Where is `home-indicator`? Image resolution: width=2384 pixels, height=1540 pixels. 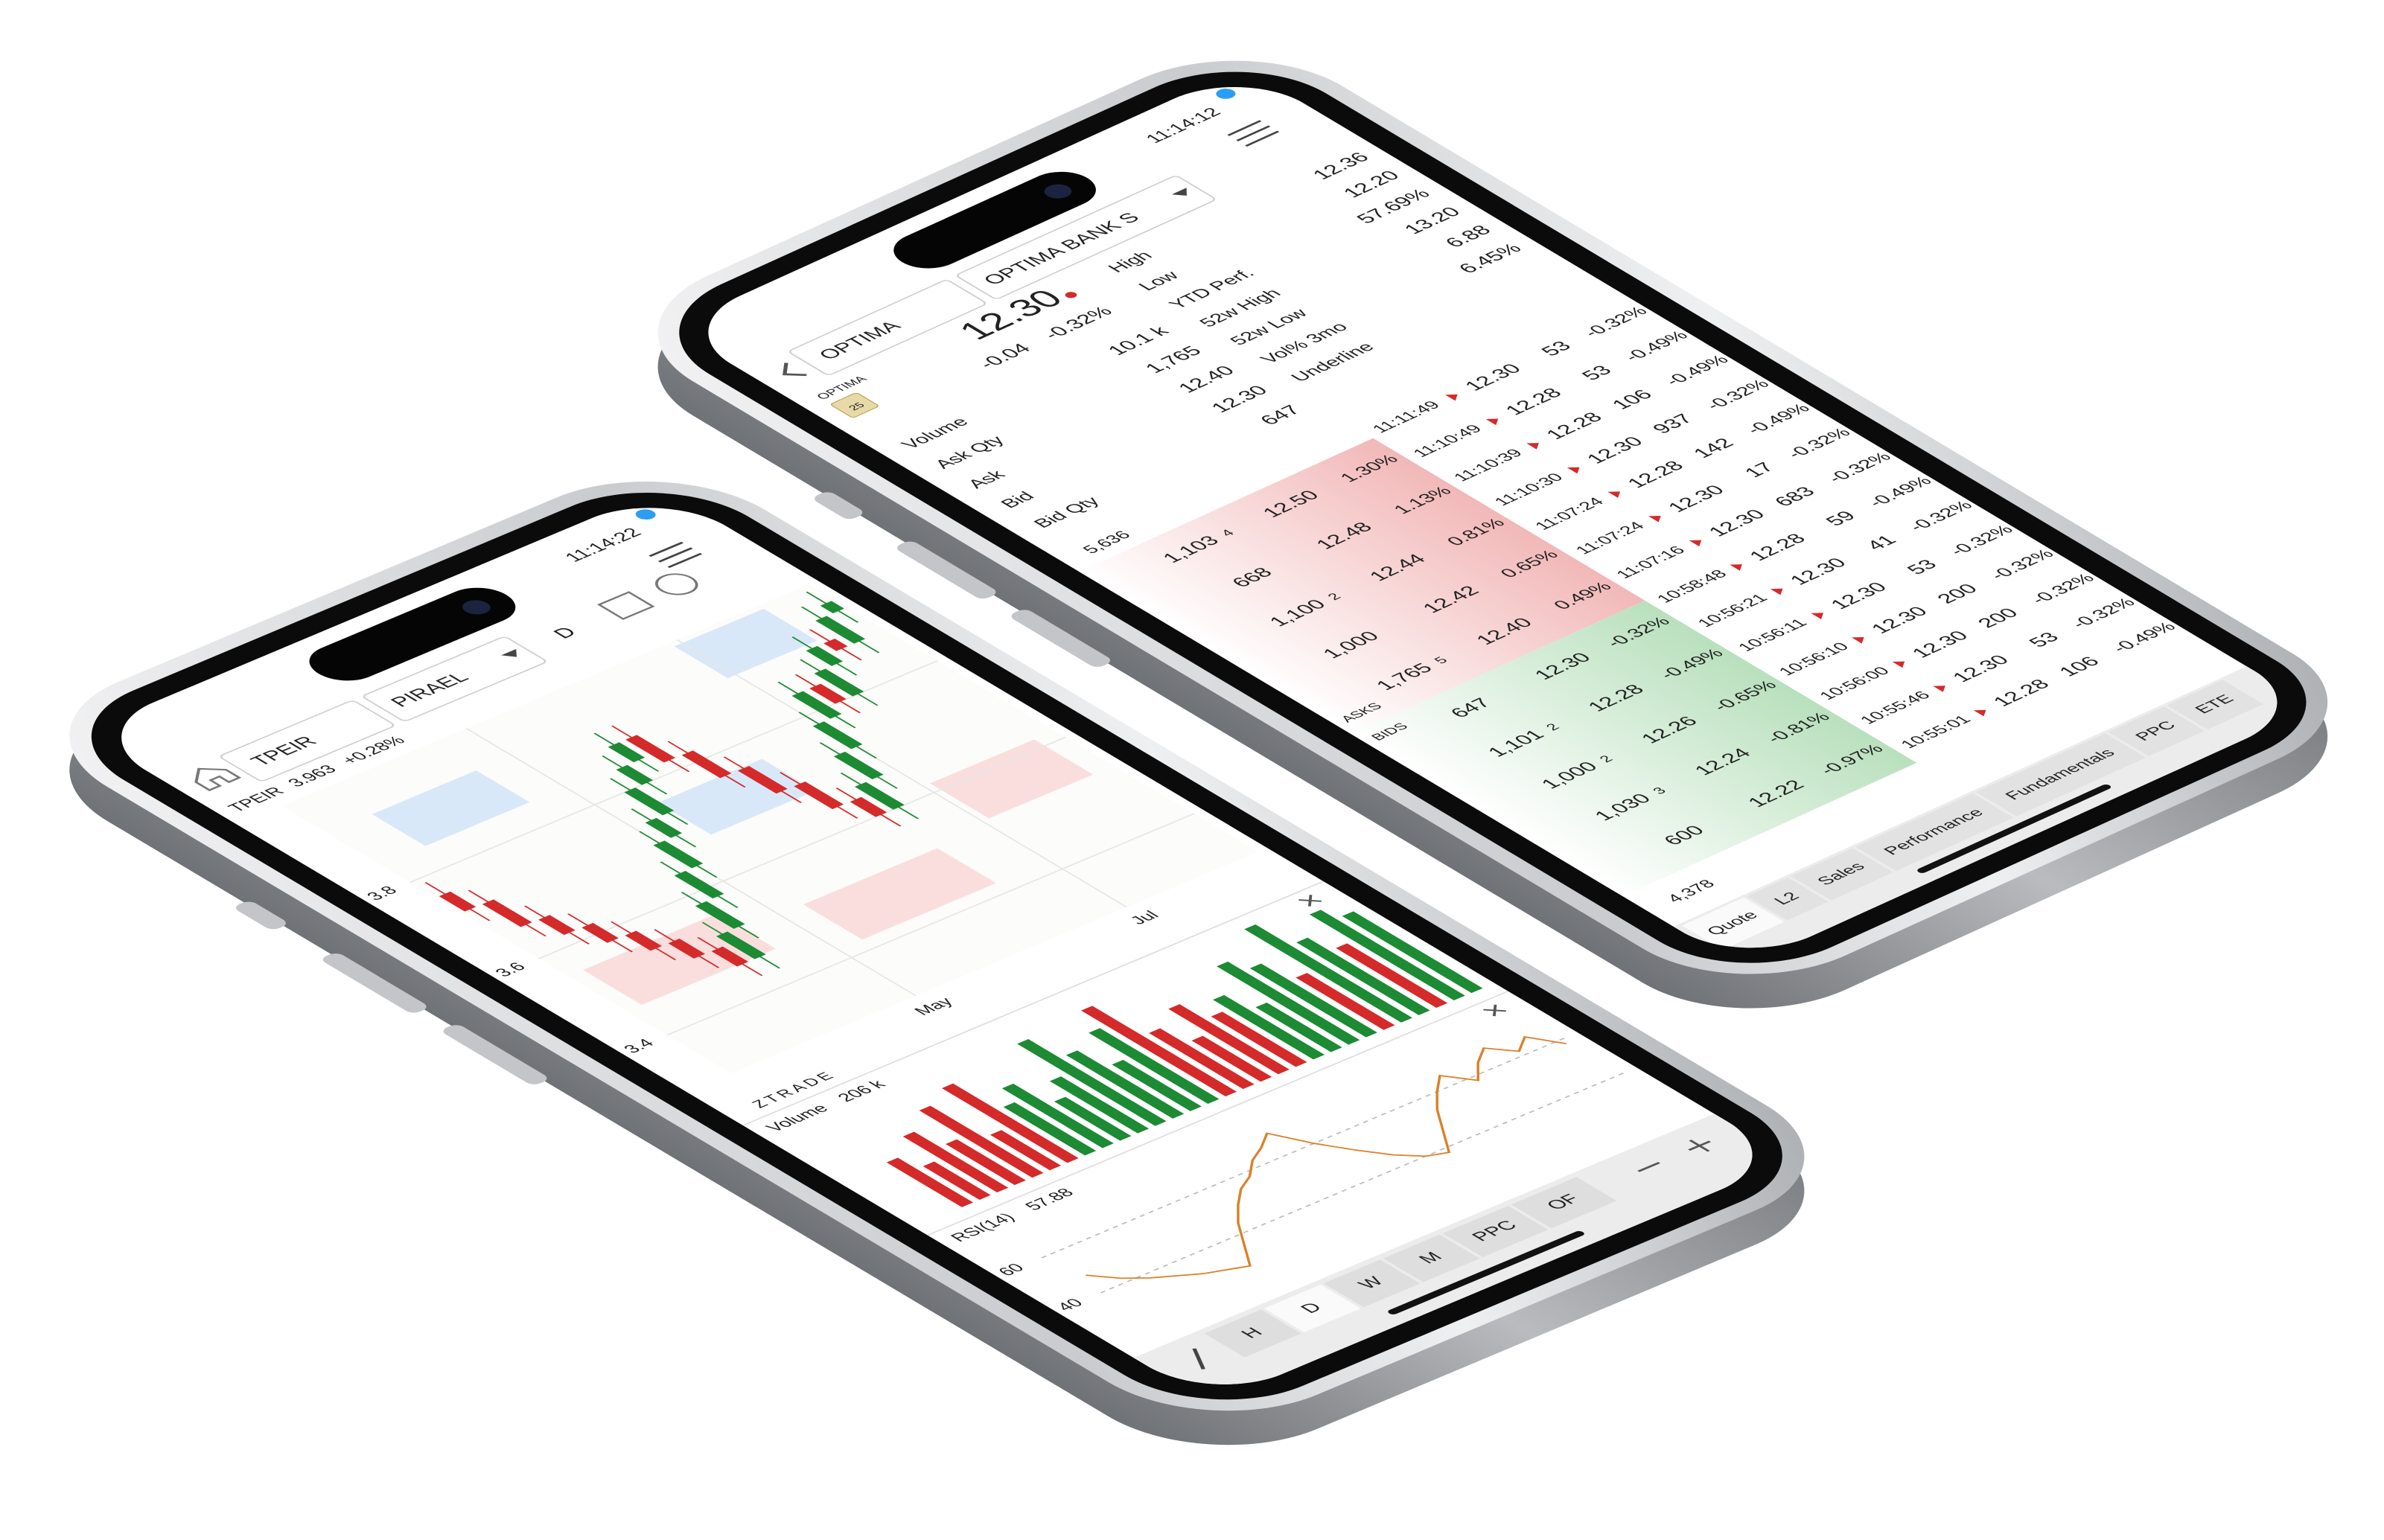 home-indicator is located at coordinates (2014, 829).